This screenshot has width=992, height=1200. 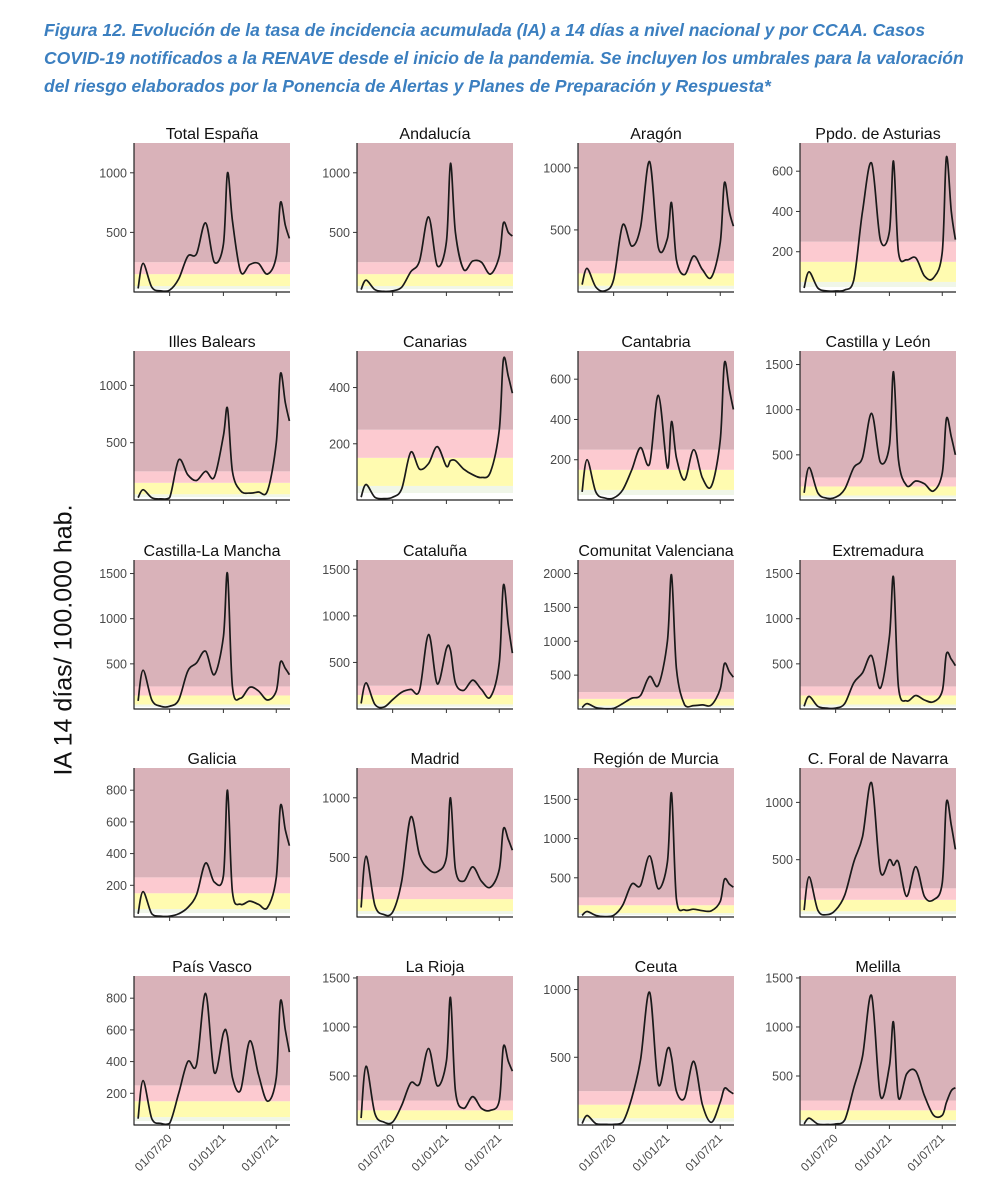 I want to click on series-line-pais-vasco, so click(x=214, y=1059).